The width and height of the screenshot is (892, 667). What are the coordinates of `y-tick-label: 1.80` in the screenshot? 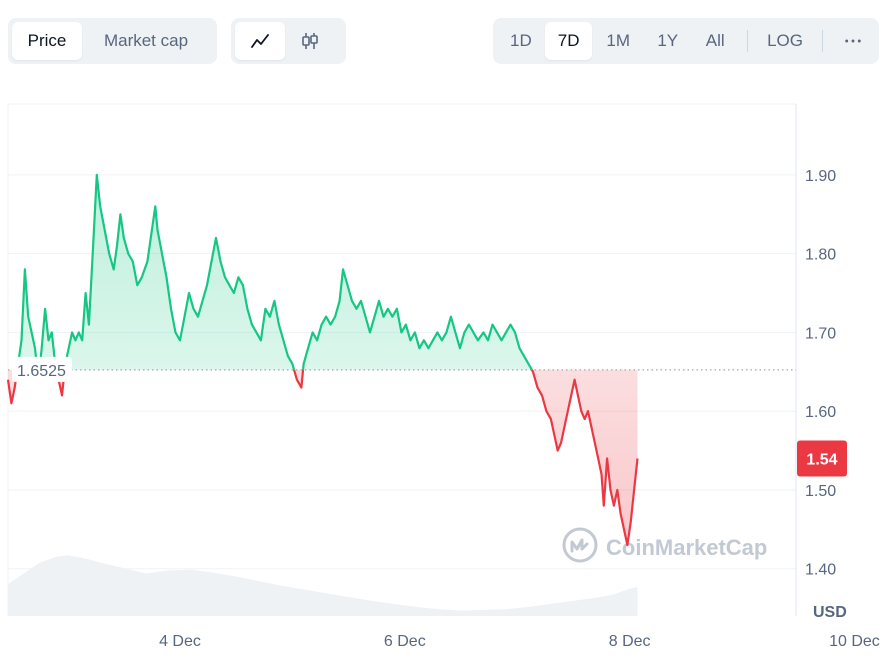 It's located at (820, 255).